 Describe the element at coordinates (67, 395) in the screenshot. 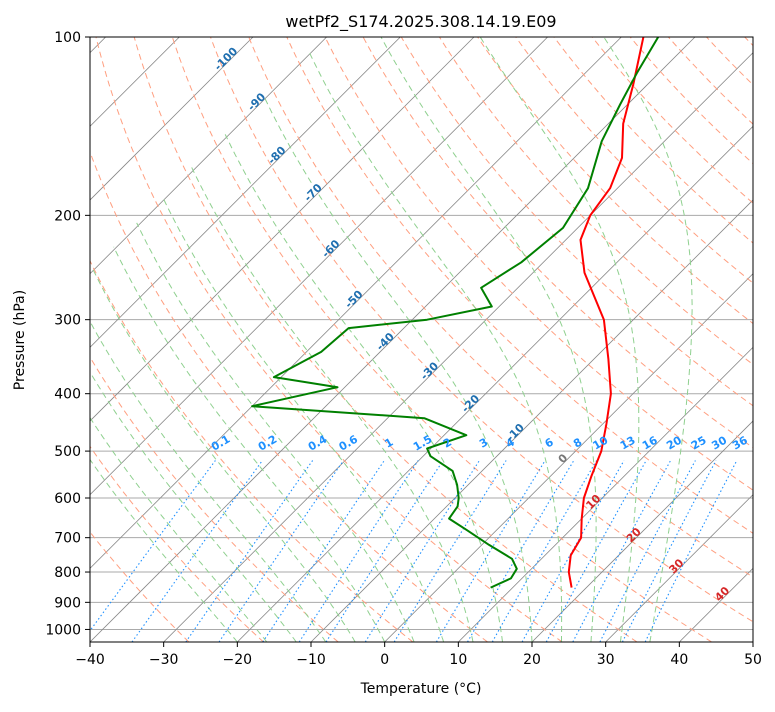

I see `y-tick-label: 400` at that location.